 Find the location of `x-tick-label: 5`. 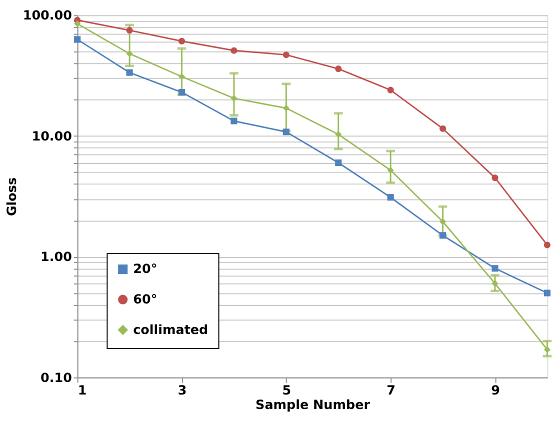

x-tick-label: 5 is located at coordinates (287, 390).